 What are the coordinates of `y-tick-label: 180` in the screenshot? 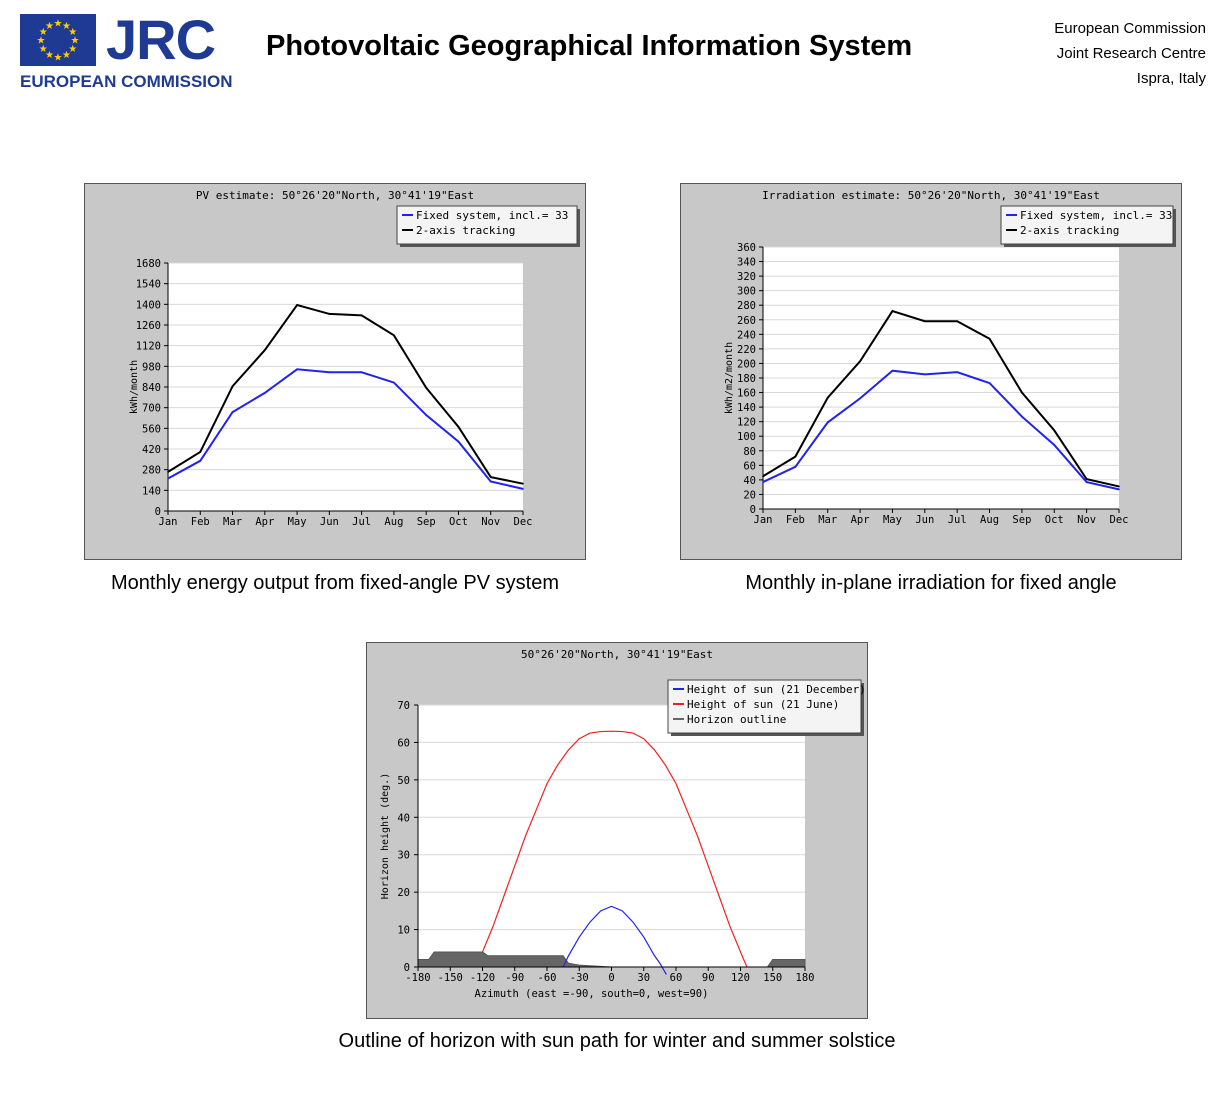 It's located at (746, 379).